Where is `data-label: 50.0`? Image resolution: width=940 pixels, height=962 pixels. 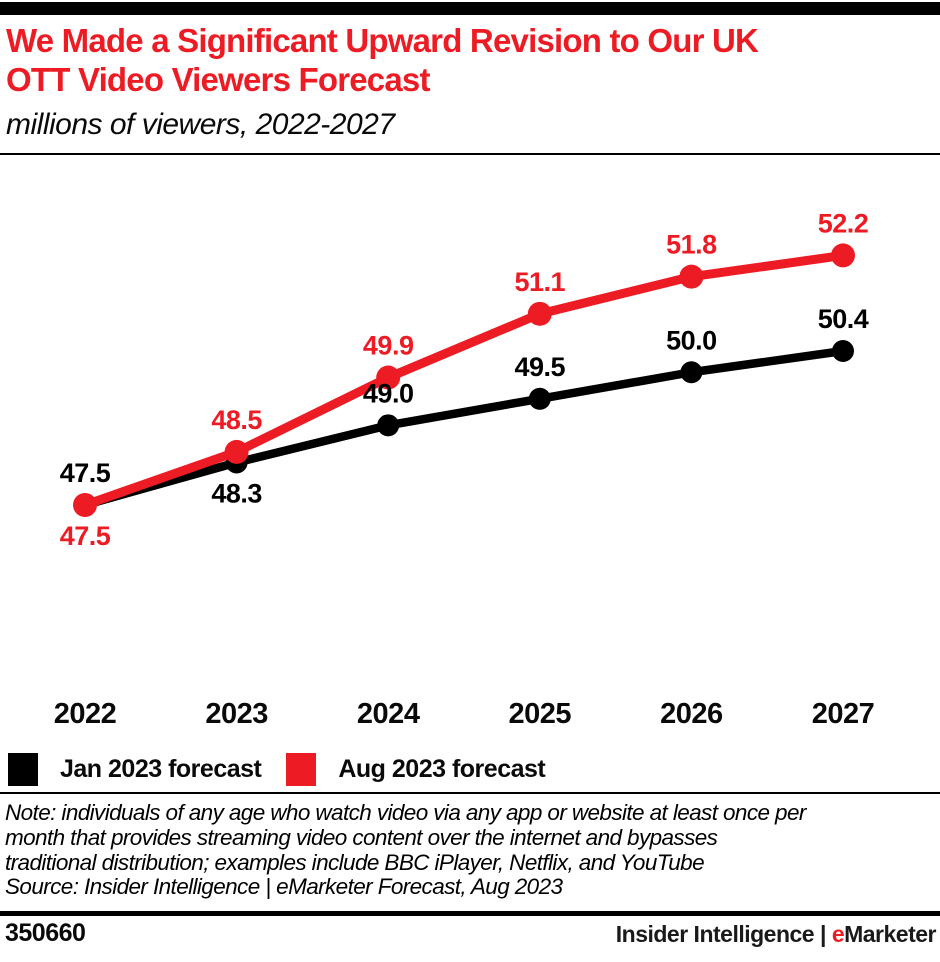
data-label: 50.0 is located at coordinates (691, 340).